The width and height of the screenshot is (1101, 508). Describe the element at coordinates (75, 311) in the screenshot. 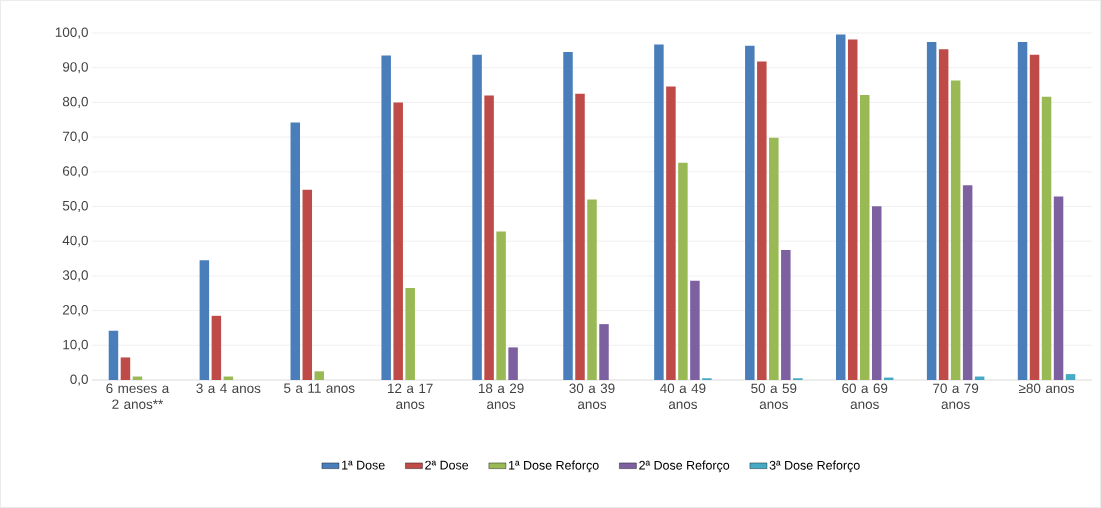

I see `y-tick-label: 20,0` at that location.